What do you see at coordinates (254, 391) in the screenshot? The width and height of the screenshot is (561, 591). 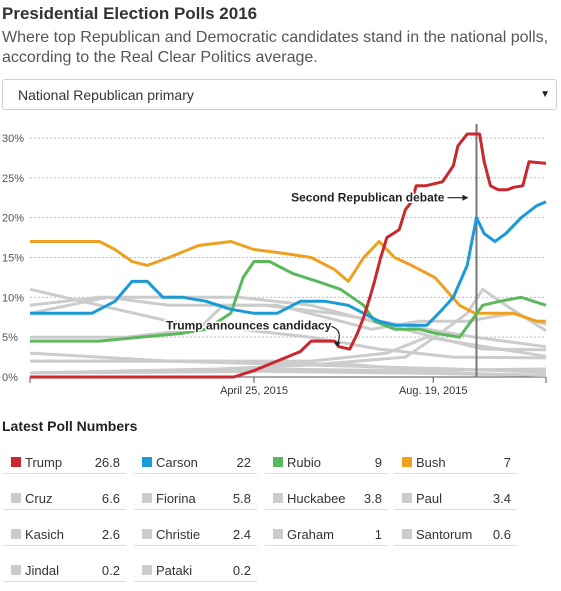 I see `x-tick-label: April 25, 2015` at bounding box center [254, 391].